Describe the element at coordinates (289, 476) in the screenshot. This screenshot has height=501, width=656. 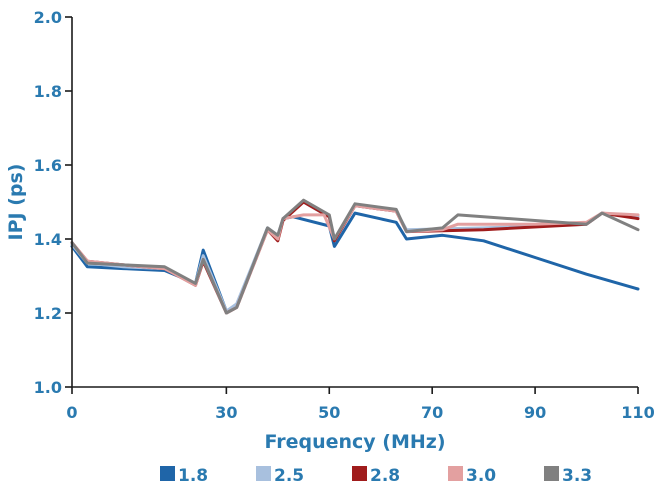
I see `legend-label: 2.5` at that location.